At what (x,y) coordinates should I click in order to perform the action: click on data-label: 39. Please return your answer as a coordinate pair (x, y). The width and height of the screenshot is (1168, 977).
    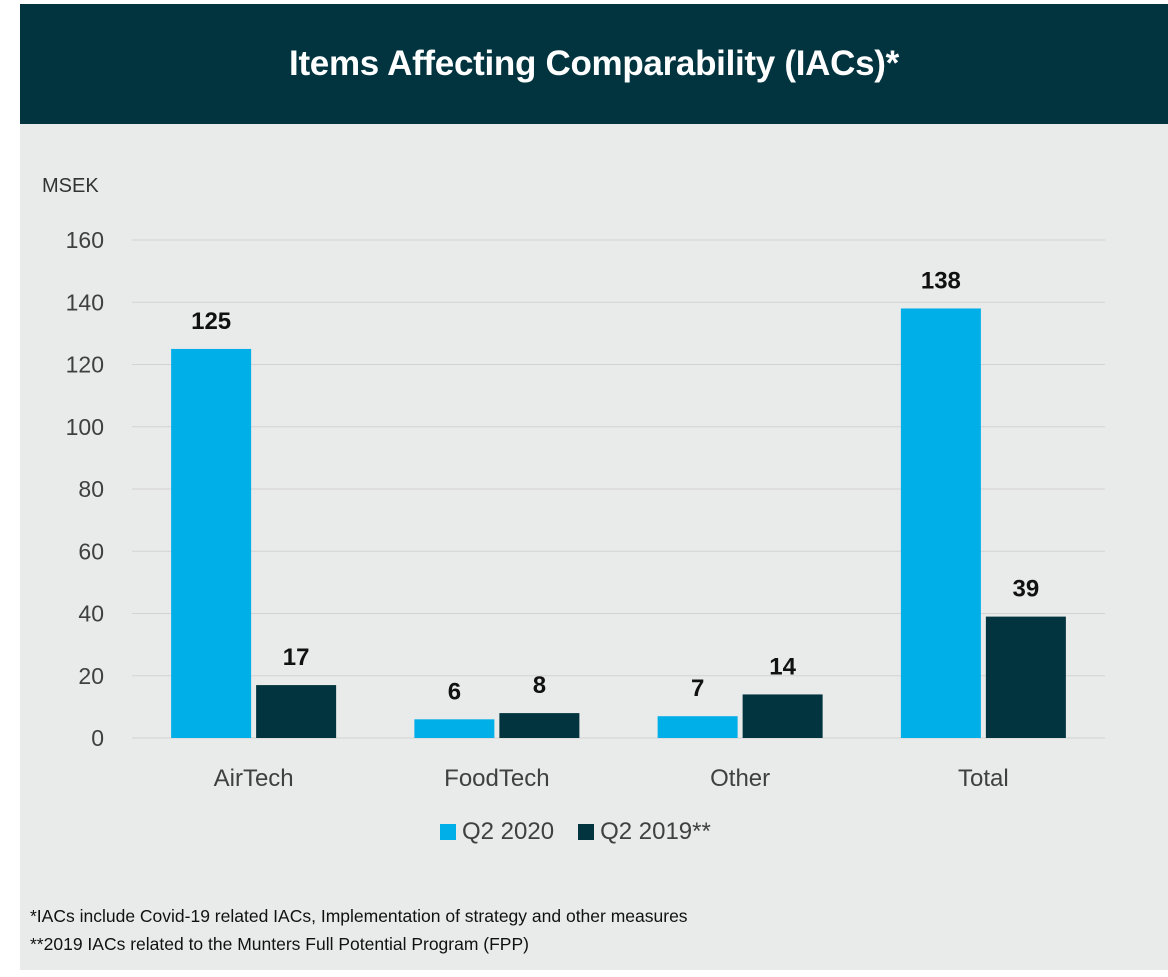
    Looking at the image, I should click on (1026, 589).